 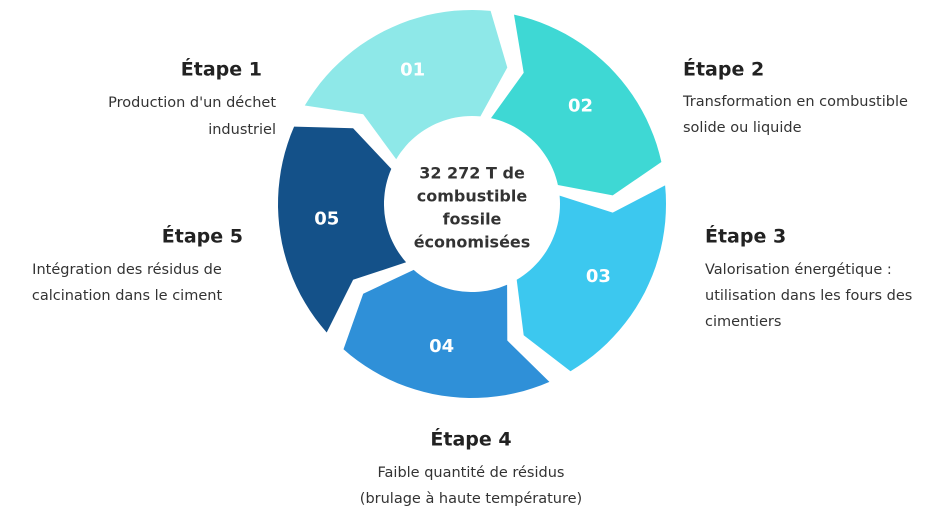 What do you see at coordinates (745, 236) in the screenshot?
I see `step-title: Étape 3` at bounding box center [745, 236].